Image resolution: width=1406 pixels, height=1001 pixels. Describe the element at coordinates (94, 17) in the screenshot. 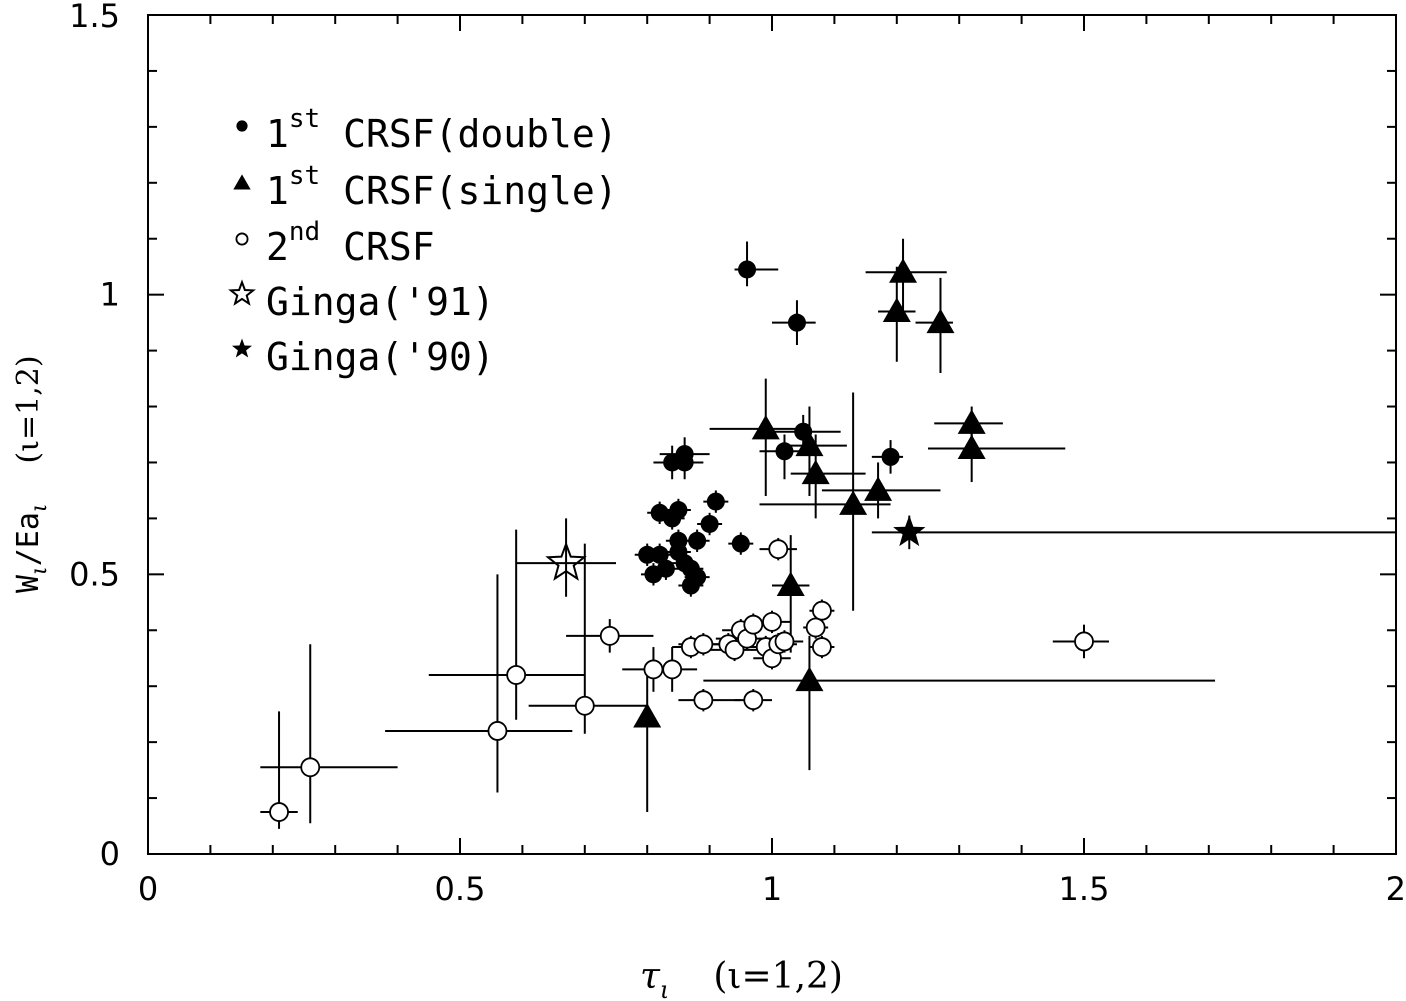

I see `y-tick-label: 1.5` at that location.